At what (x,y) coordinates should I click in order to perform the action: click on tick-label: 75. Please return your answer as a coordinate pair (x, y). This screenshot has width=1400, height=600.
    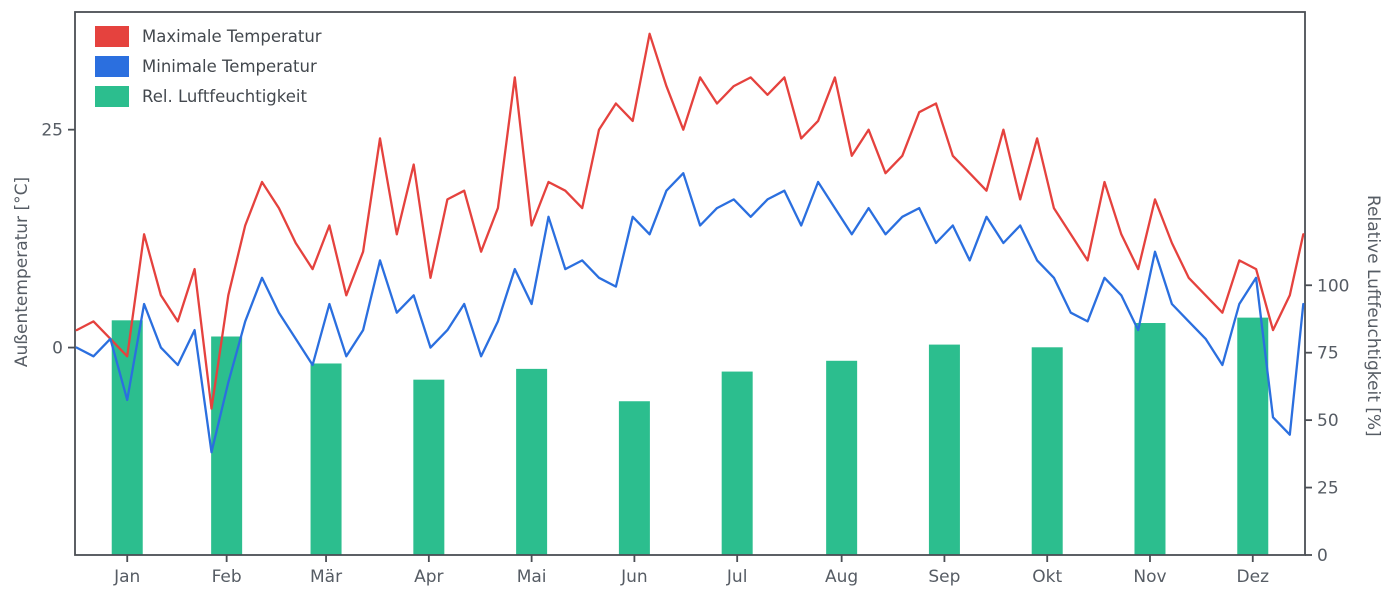
    Looking at the image, I should click on (1328, 354).